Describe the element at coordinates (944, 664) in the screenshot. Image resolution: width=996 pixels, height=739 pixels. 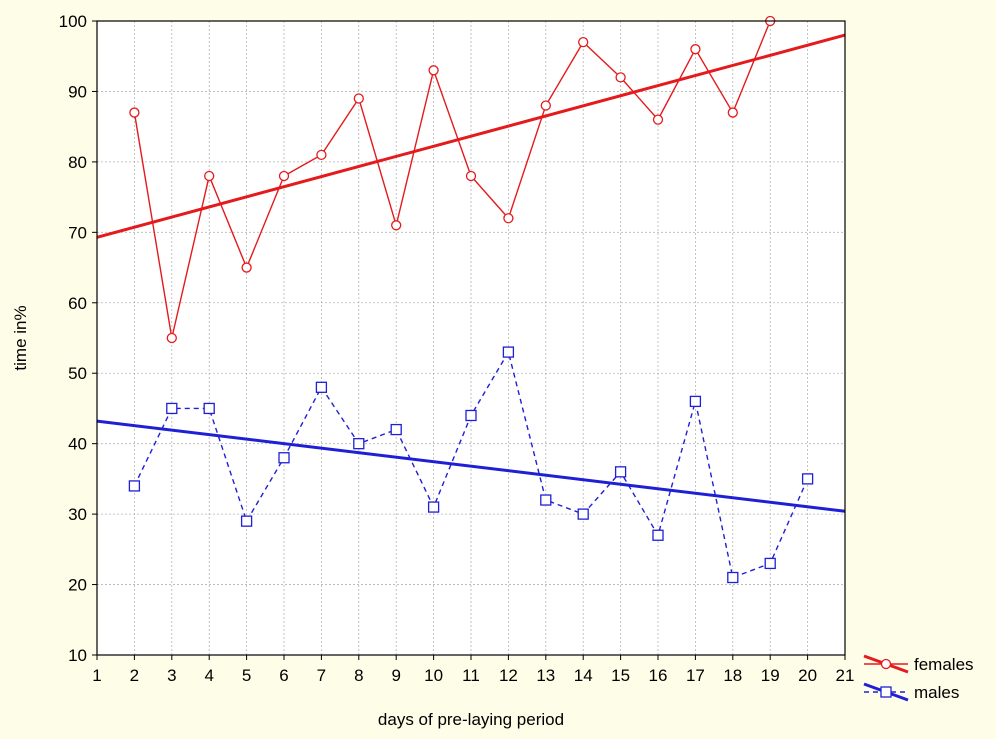
I see `females-legend-label: females` at that location.